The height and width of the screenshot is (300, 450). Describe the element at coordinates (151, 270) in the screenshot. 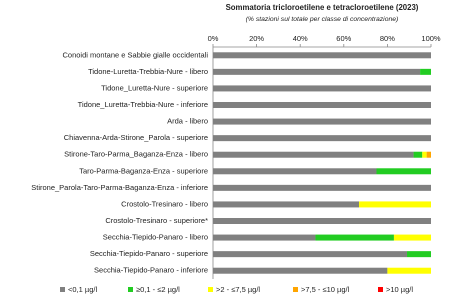

I see `y-tick-label: Secchia-Tiepido-Panaro - inferiore` at that location.